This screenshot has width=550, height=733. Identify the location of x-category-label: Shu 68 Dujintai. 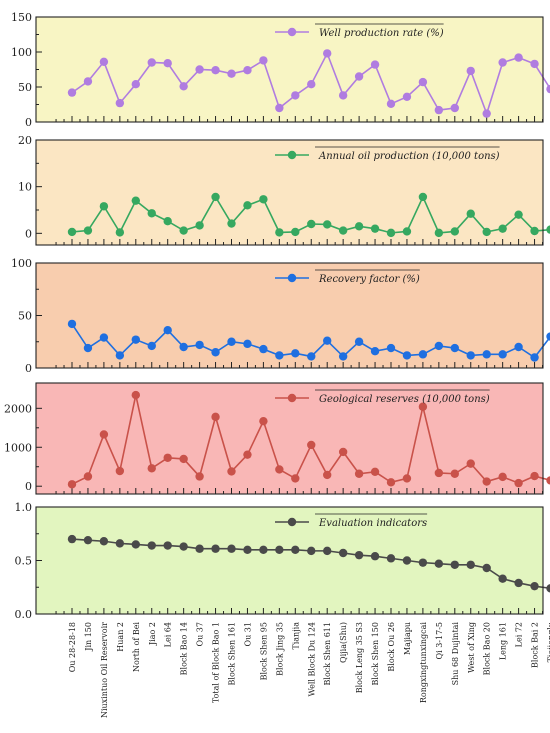
(455, 654).